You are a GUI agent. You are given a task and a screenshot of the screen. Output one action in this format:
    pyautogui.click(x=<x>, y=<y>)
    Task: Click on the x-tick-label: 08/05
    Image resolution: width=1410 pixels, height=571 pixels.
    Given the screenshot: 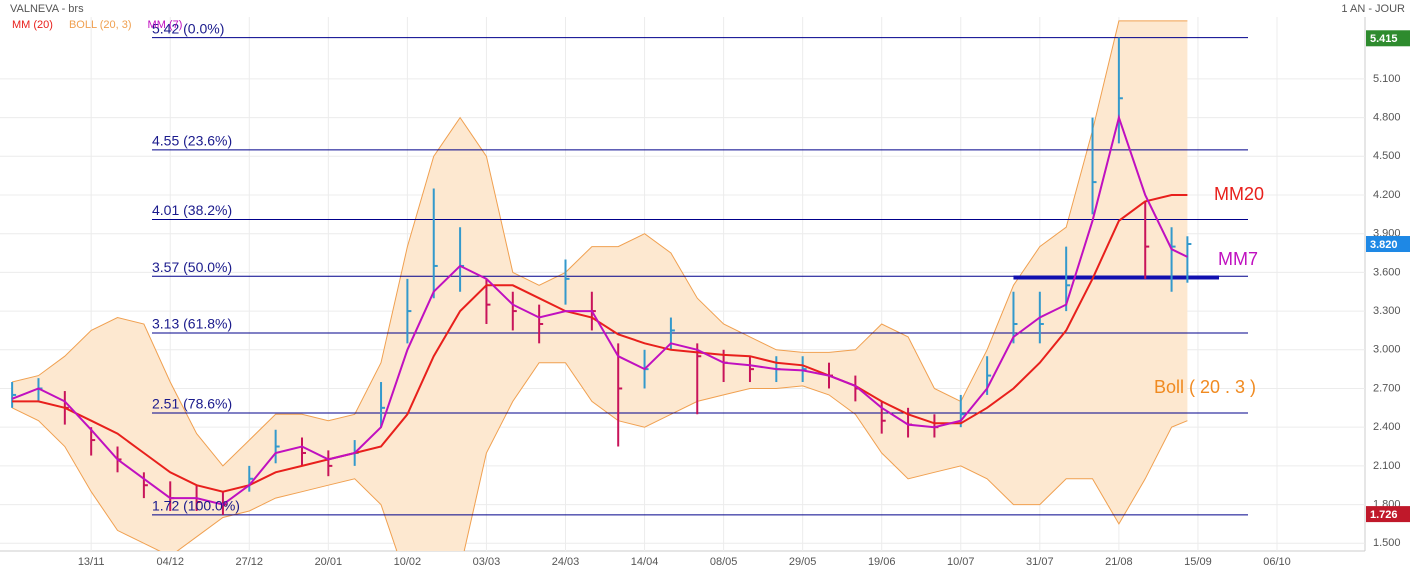 What is the action you would take?
    pyautogui.click(x=724, y=562)
    